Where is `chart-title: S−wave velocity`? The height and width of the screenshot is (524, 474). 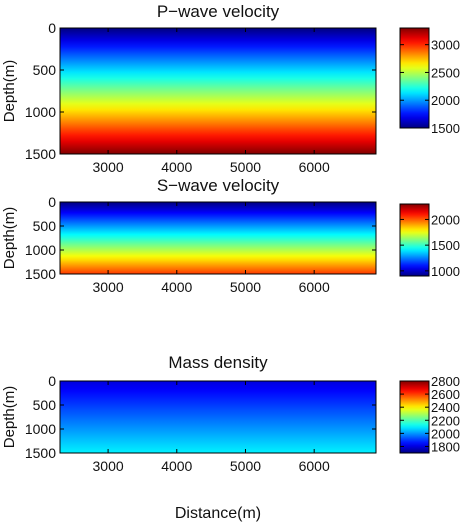
chart-title: S−wave velocity is located at coordinates (218, 185).